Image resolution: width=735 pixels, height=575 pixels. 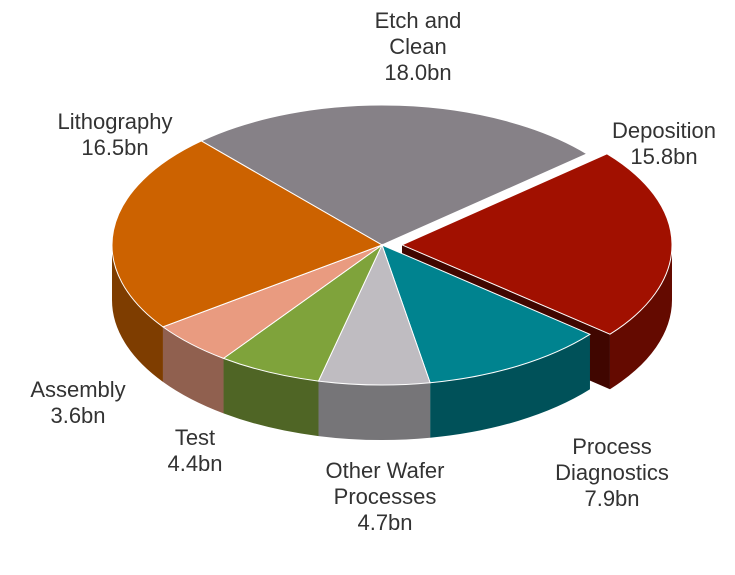 What do you see at coordinates (78, 415) in the screenshot?
I see `value-label: 3.6bn` at bounding box center [78, 415].